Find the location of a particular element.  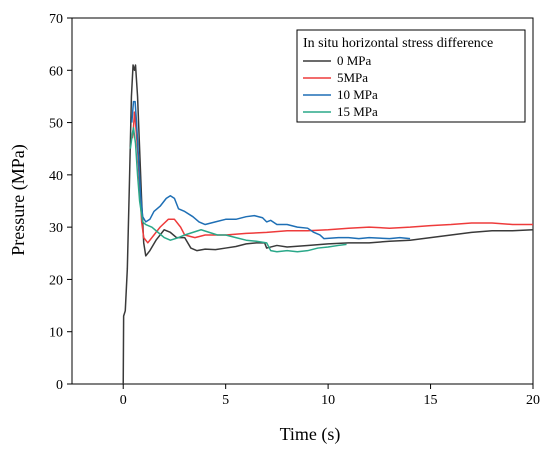

y-tick-label: 50 is located at coordinates (56, 124).